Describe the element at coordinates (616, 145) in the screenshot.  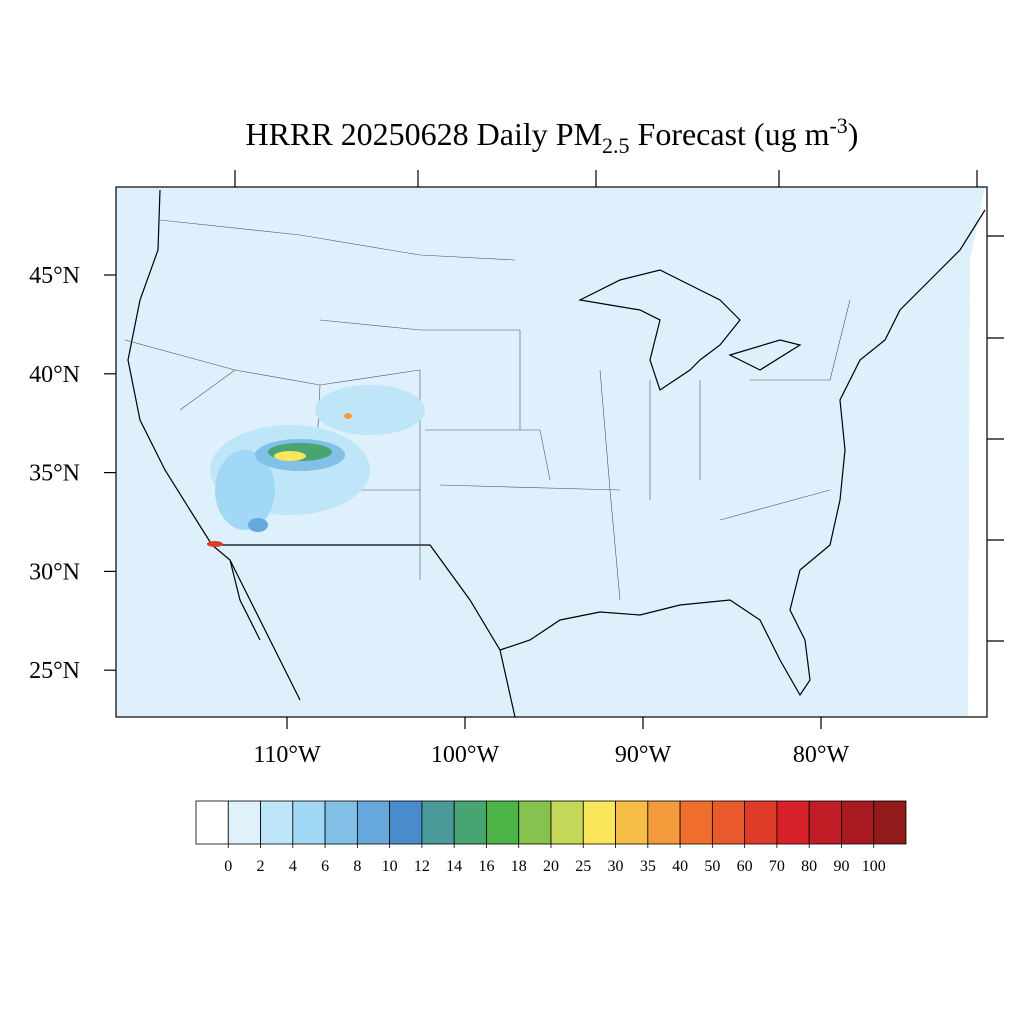
I see `title-subscript: 2.5` at that location.